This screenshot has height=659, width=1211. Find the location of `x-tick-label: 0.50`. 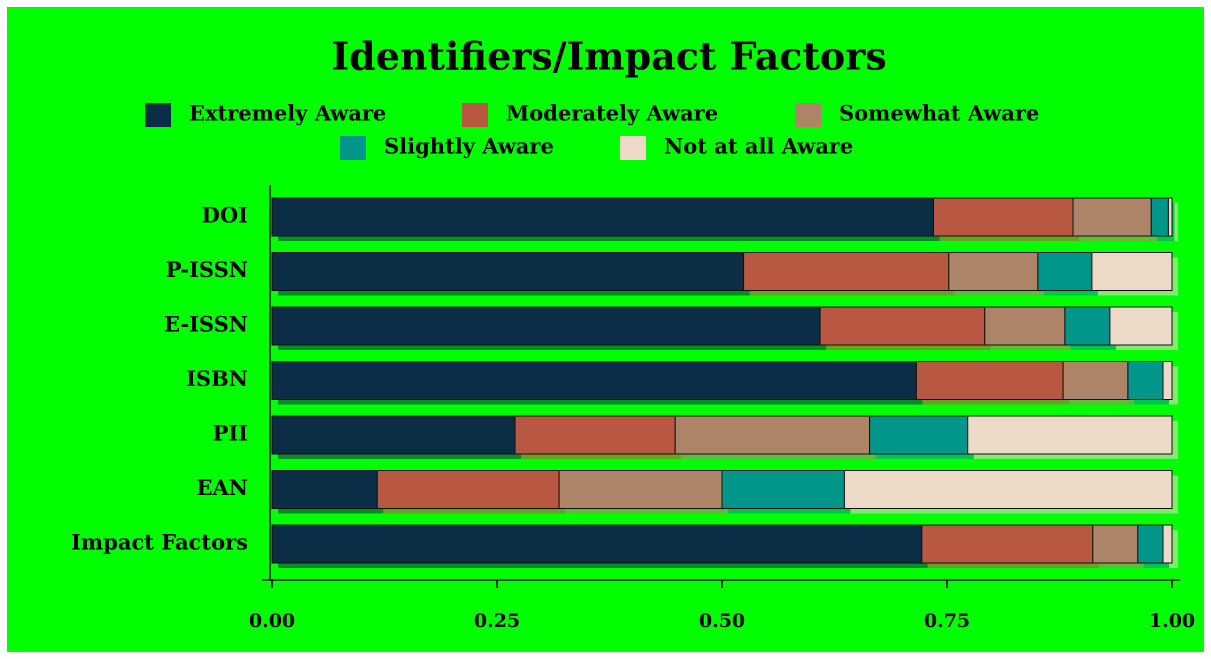

x-tick-label: 0.50 is located at coordinates (722, 621).